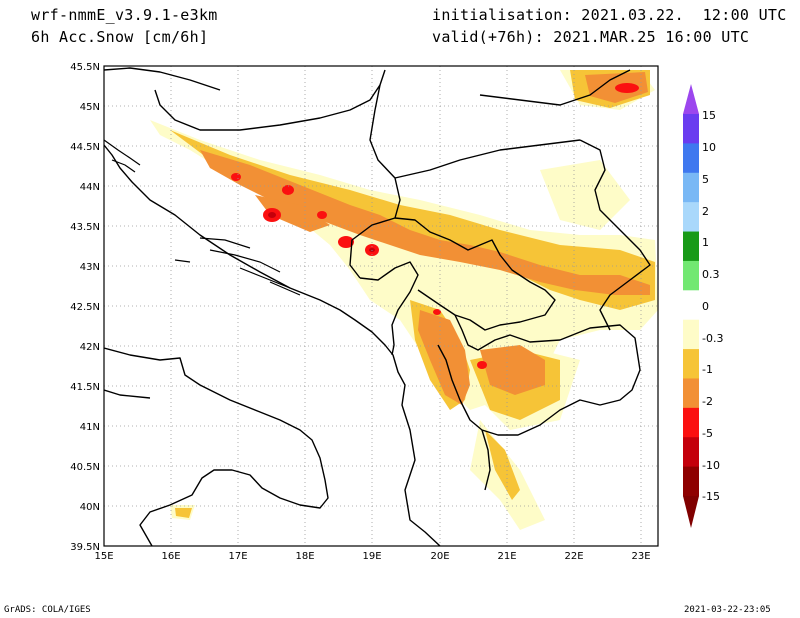  What do you see at coordinates (85, 67) in the screenshot?
I see `lat-label: 45.5N` at bounding box center [85, 67].